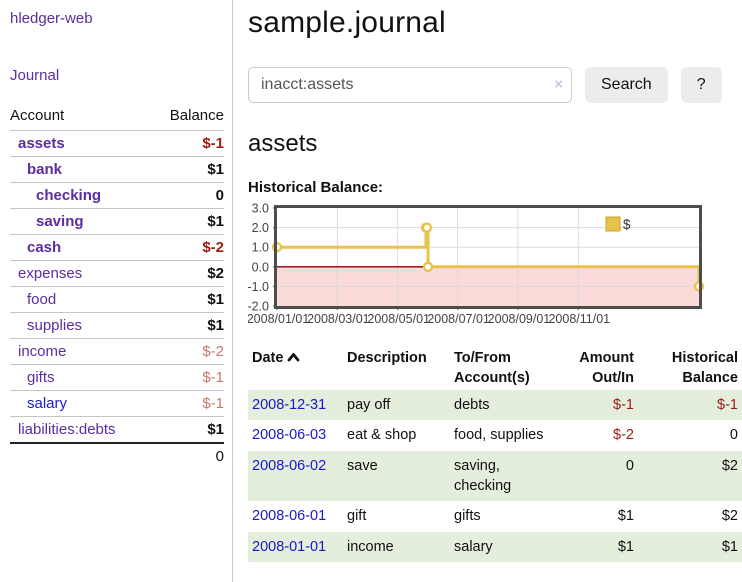  I want to click on svg-text: 1.0, so click(260, 248).